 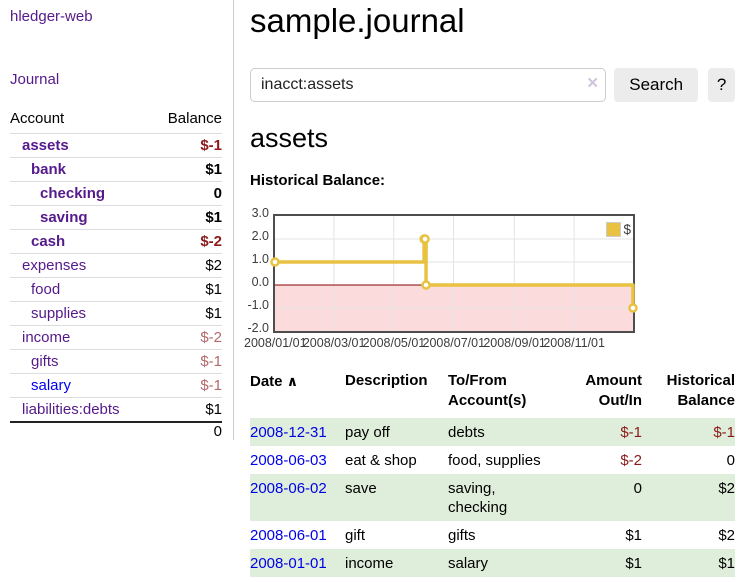 I want to click on accounts-column-header: Account, so click(x=37, y=118).